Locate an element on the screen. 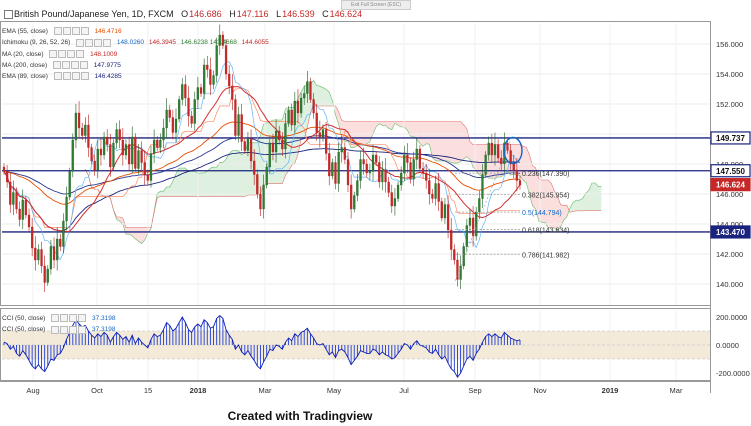  legend-value: 146.3945 is located at coordinates (162, 43).